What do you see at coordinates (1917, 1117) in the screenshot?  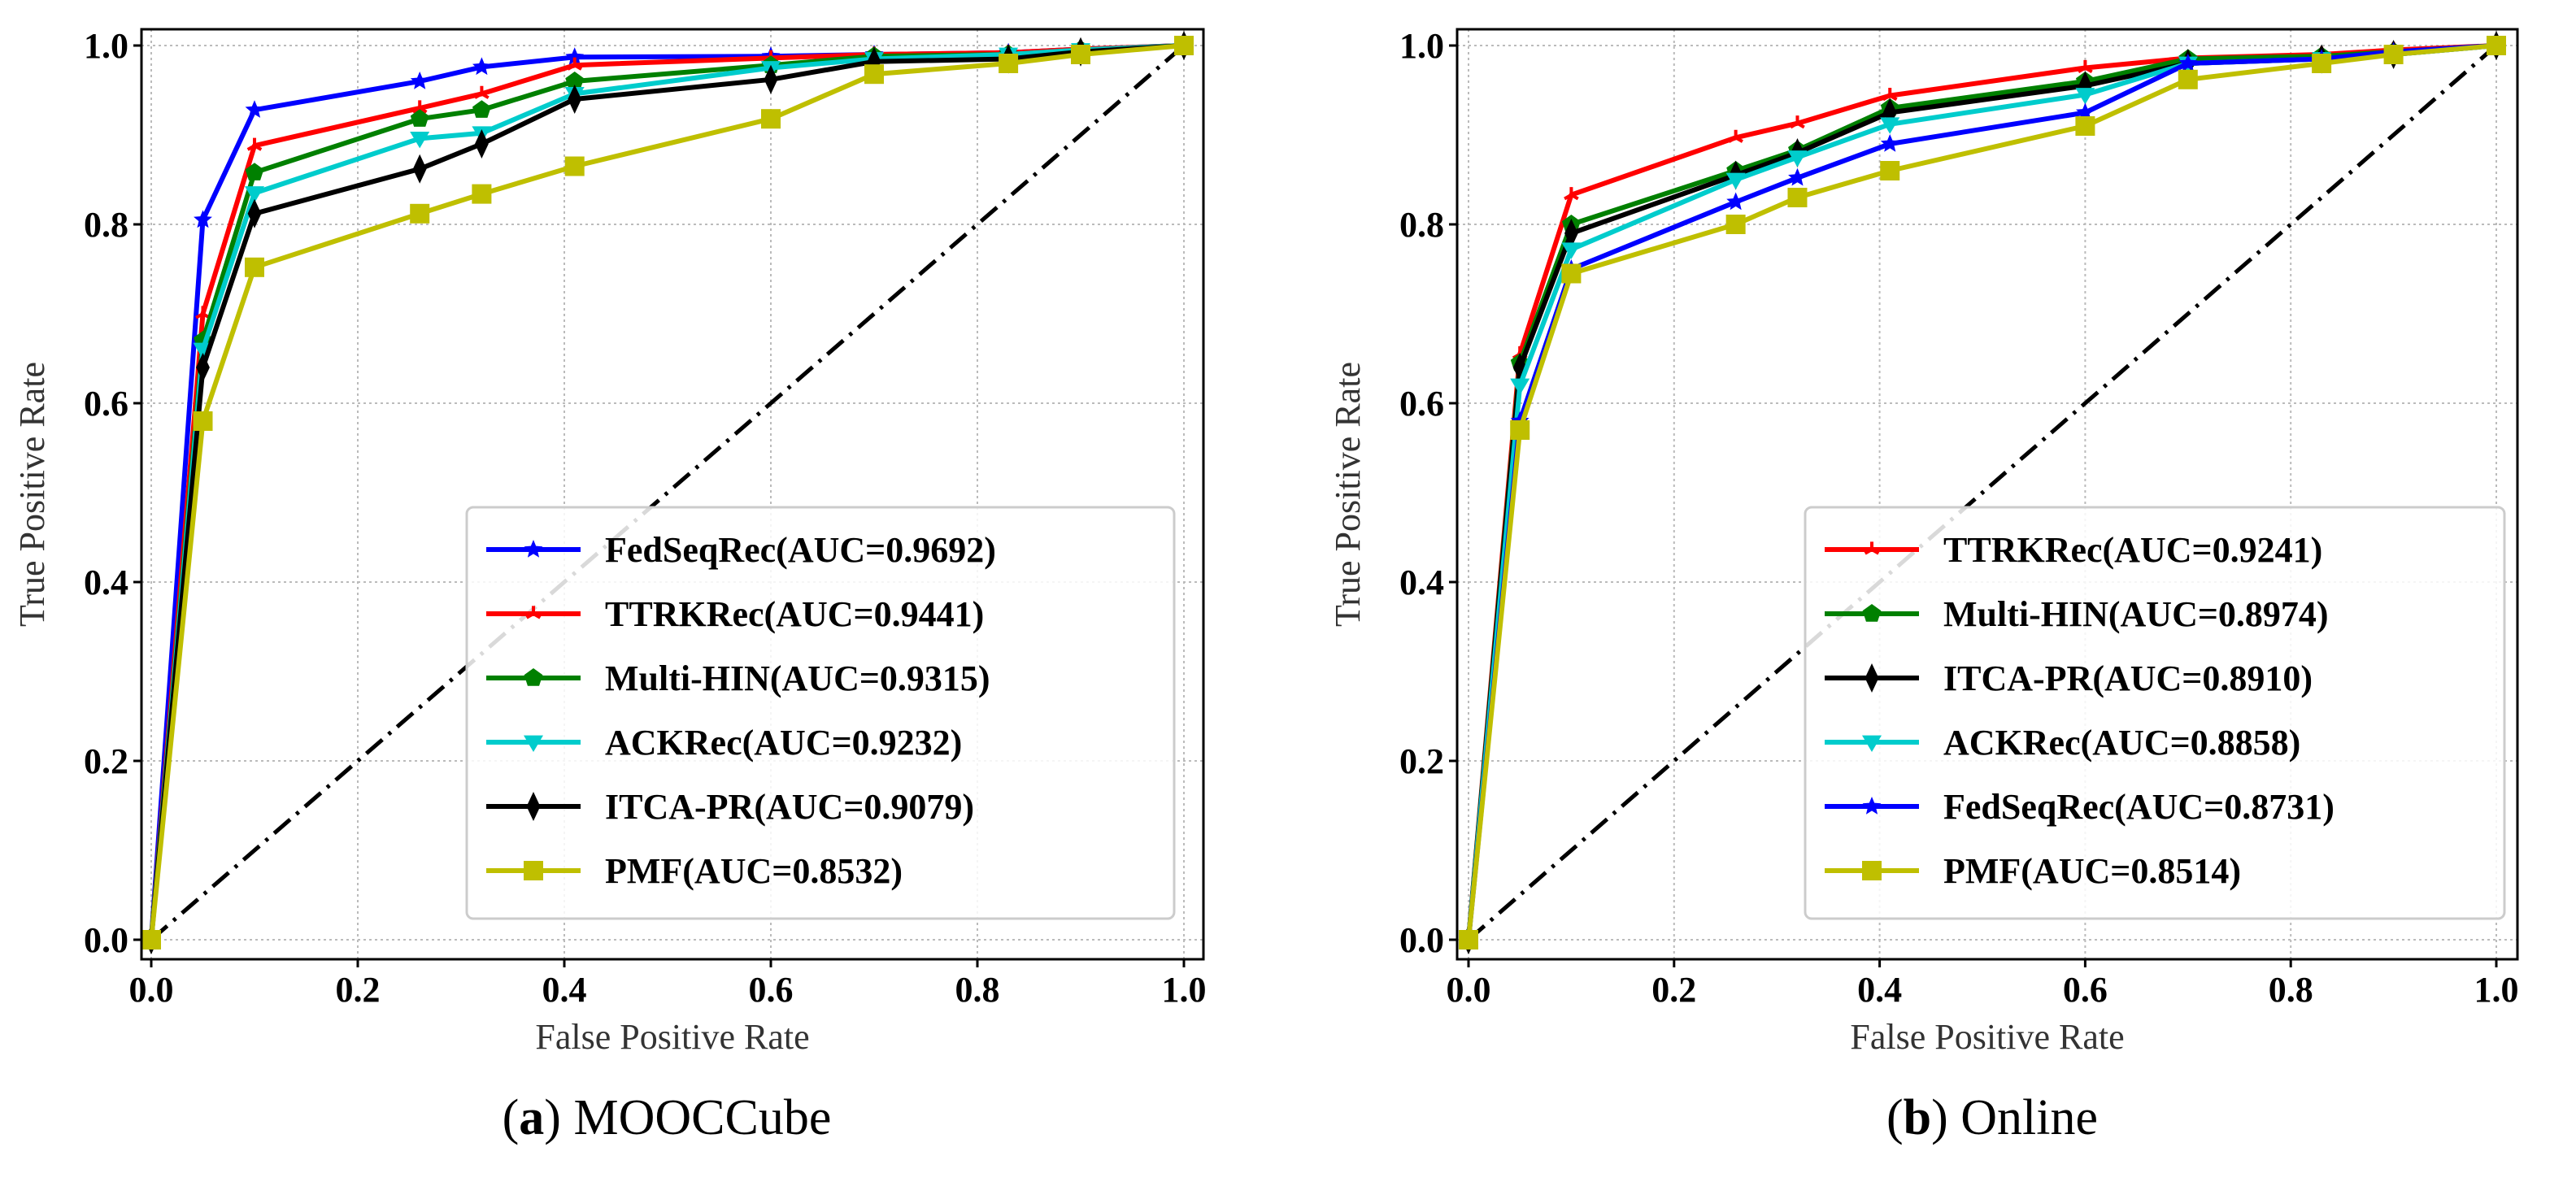 I see `caption-letter: b` at bounding box center [1917, 1117].